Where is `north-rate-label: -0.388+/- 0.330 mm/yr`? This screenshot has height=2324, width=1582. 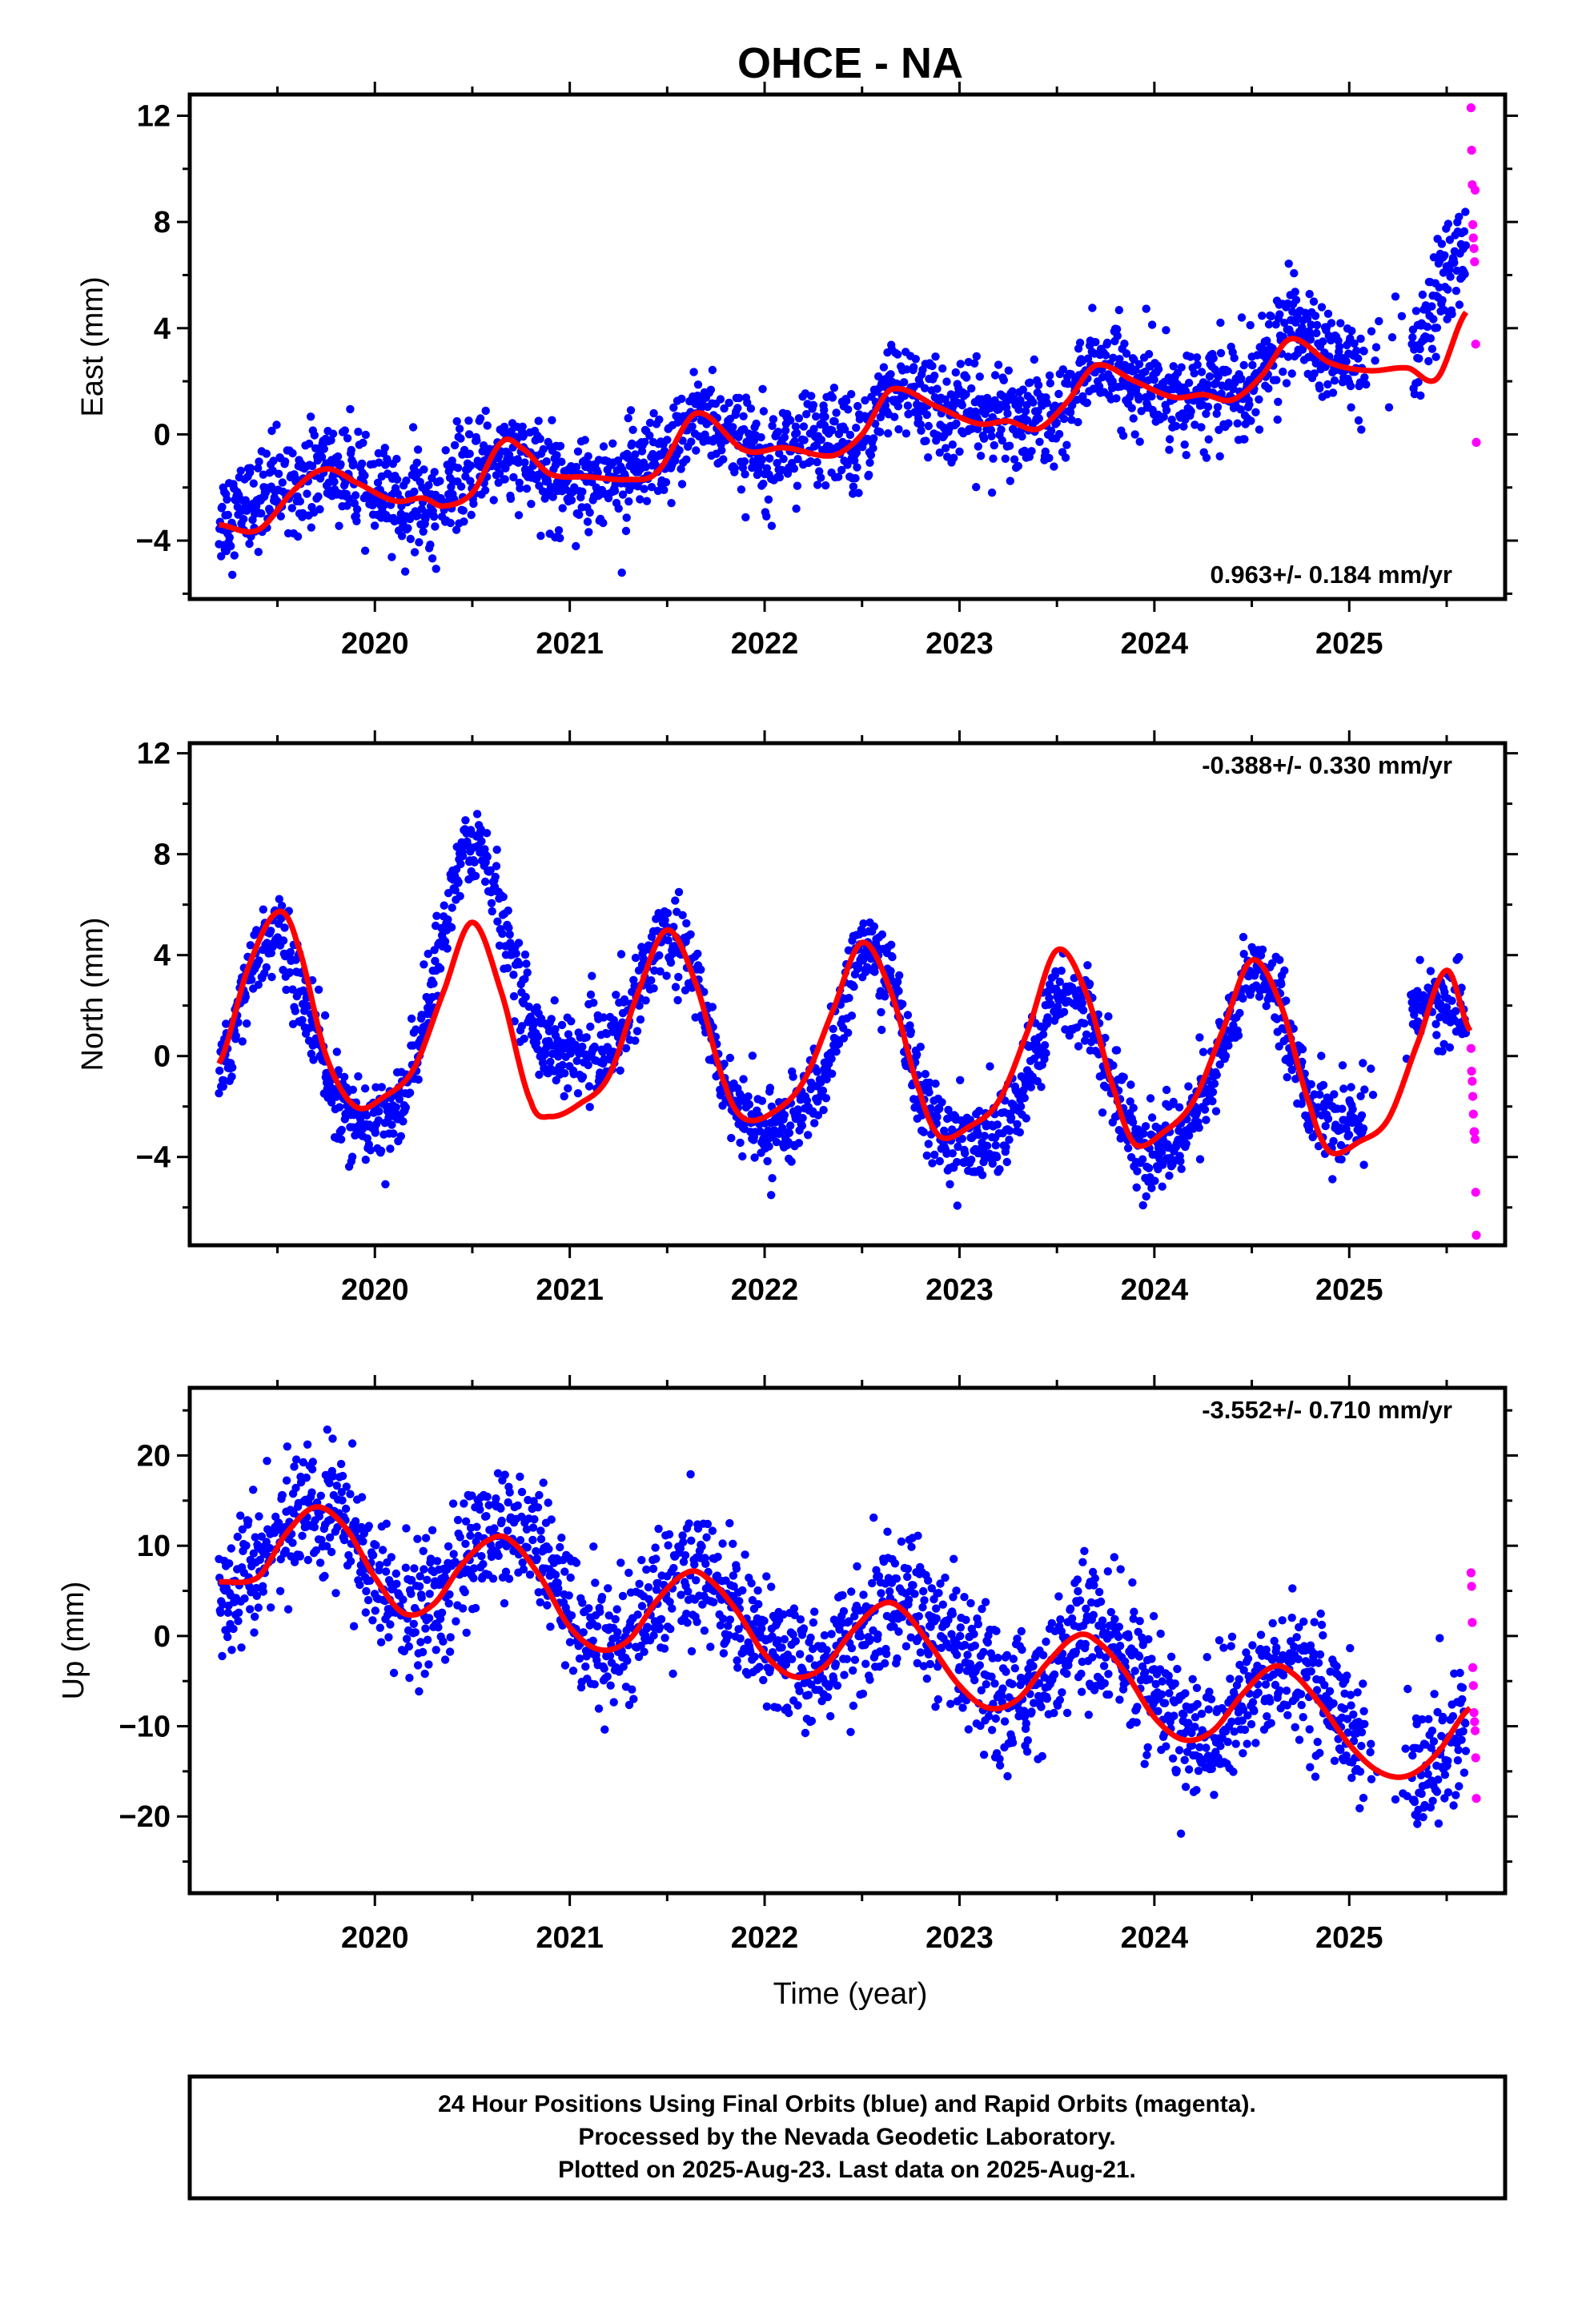
north-rate-label: -0.388+/- 0.330 mm/yr is located at coordinates (1327, 765).